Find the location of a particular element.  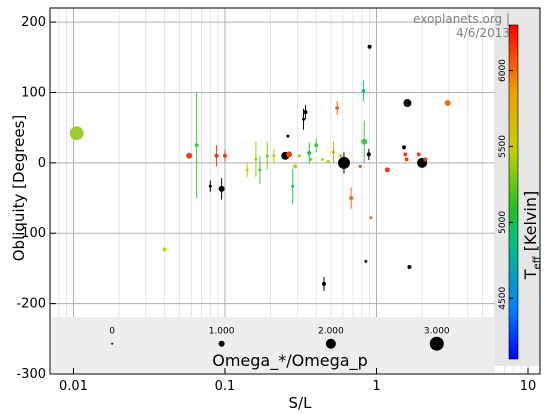

colorbar-label-rest: [Kelvin] is located at coordinates (530, 224).